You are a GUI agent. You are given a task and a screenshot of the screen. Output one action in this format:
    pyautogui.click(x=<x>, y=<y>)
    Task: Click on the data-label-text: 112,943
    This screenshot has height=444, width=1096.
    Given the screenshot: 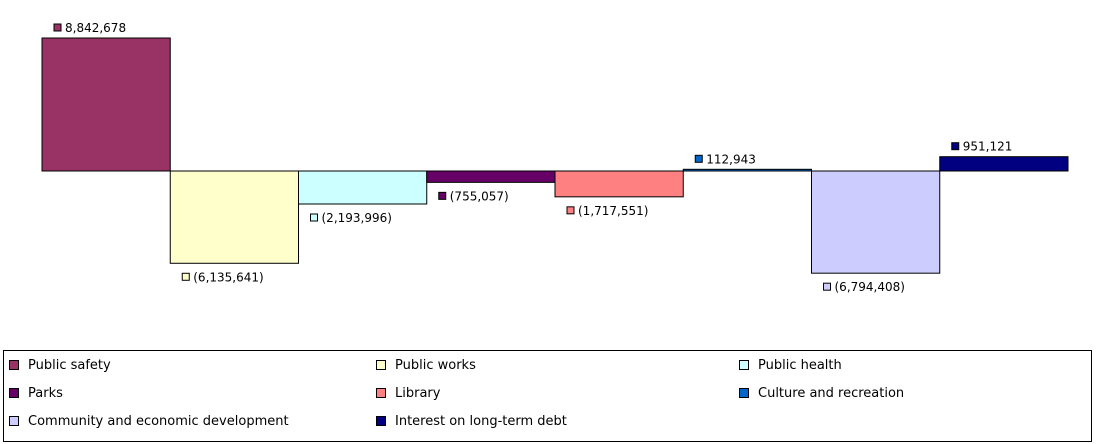 What is the action you would take?
    pyautogui.click(x=731, y=159)
    